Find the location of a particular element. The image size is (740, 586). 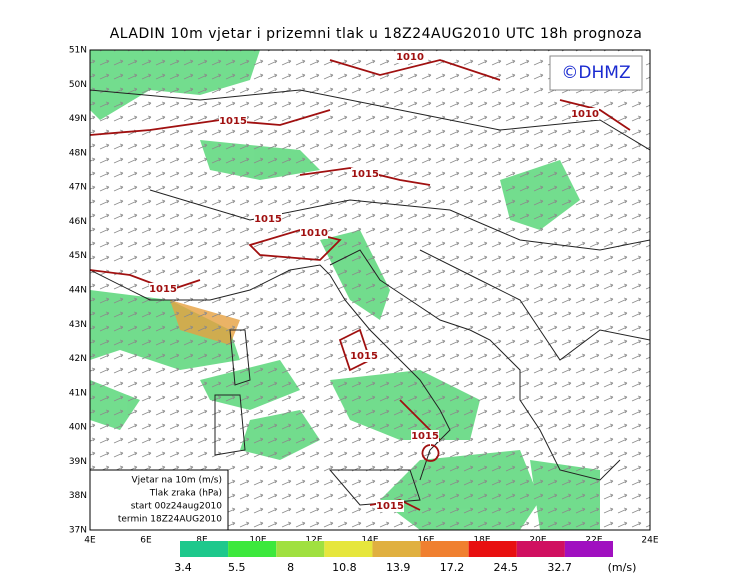

lon-label: 14E is located at coordinates (369, 541).